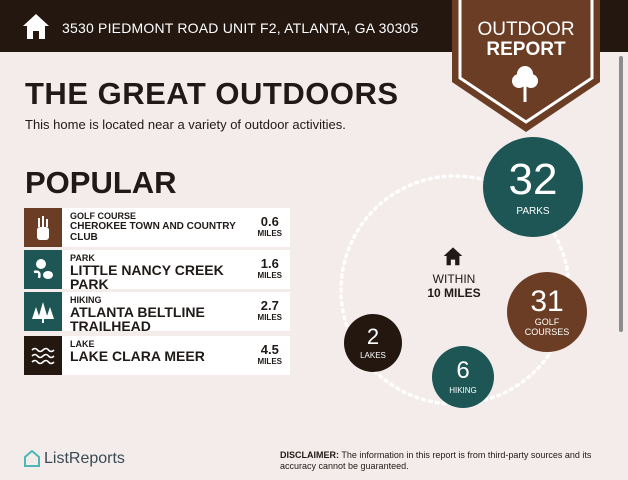 Image resolution: width=628 pixels, height=480 pixels. Describe the element at coordinates (525, 84) in the screenshot. I see `tree-icon` at that location.